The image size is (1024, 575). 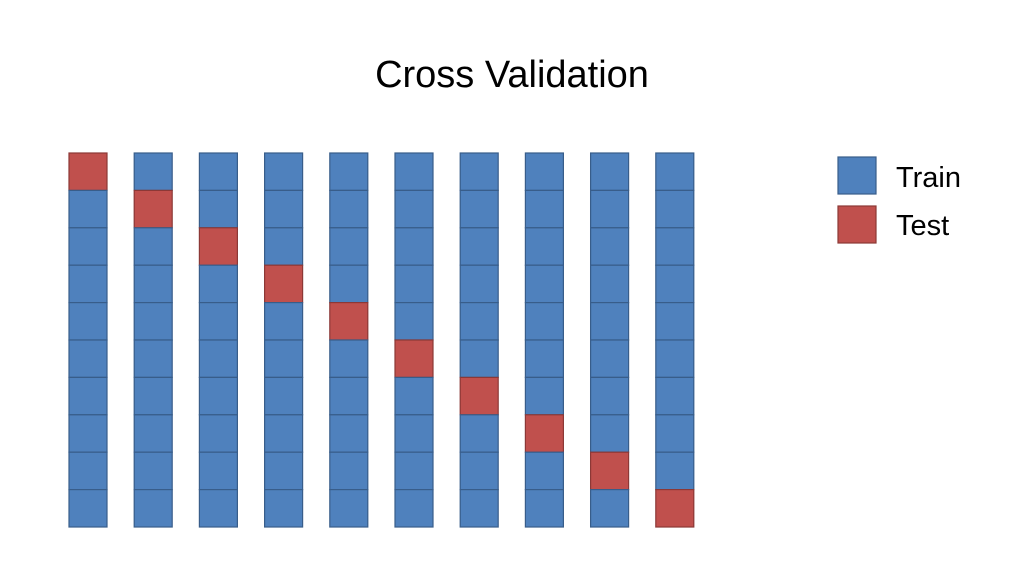 What do you see at coordinates (857, 175) in the screenshot?
I see `legend-train-swatch` at bounding box center [857, 175].